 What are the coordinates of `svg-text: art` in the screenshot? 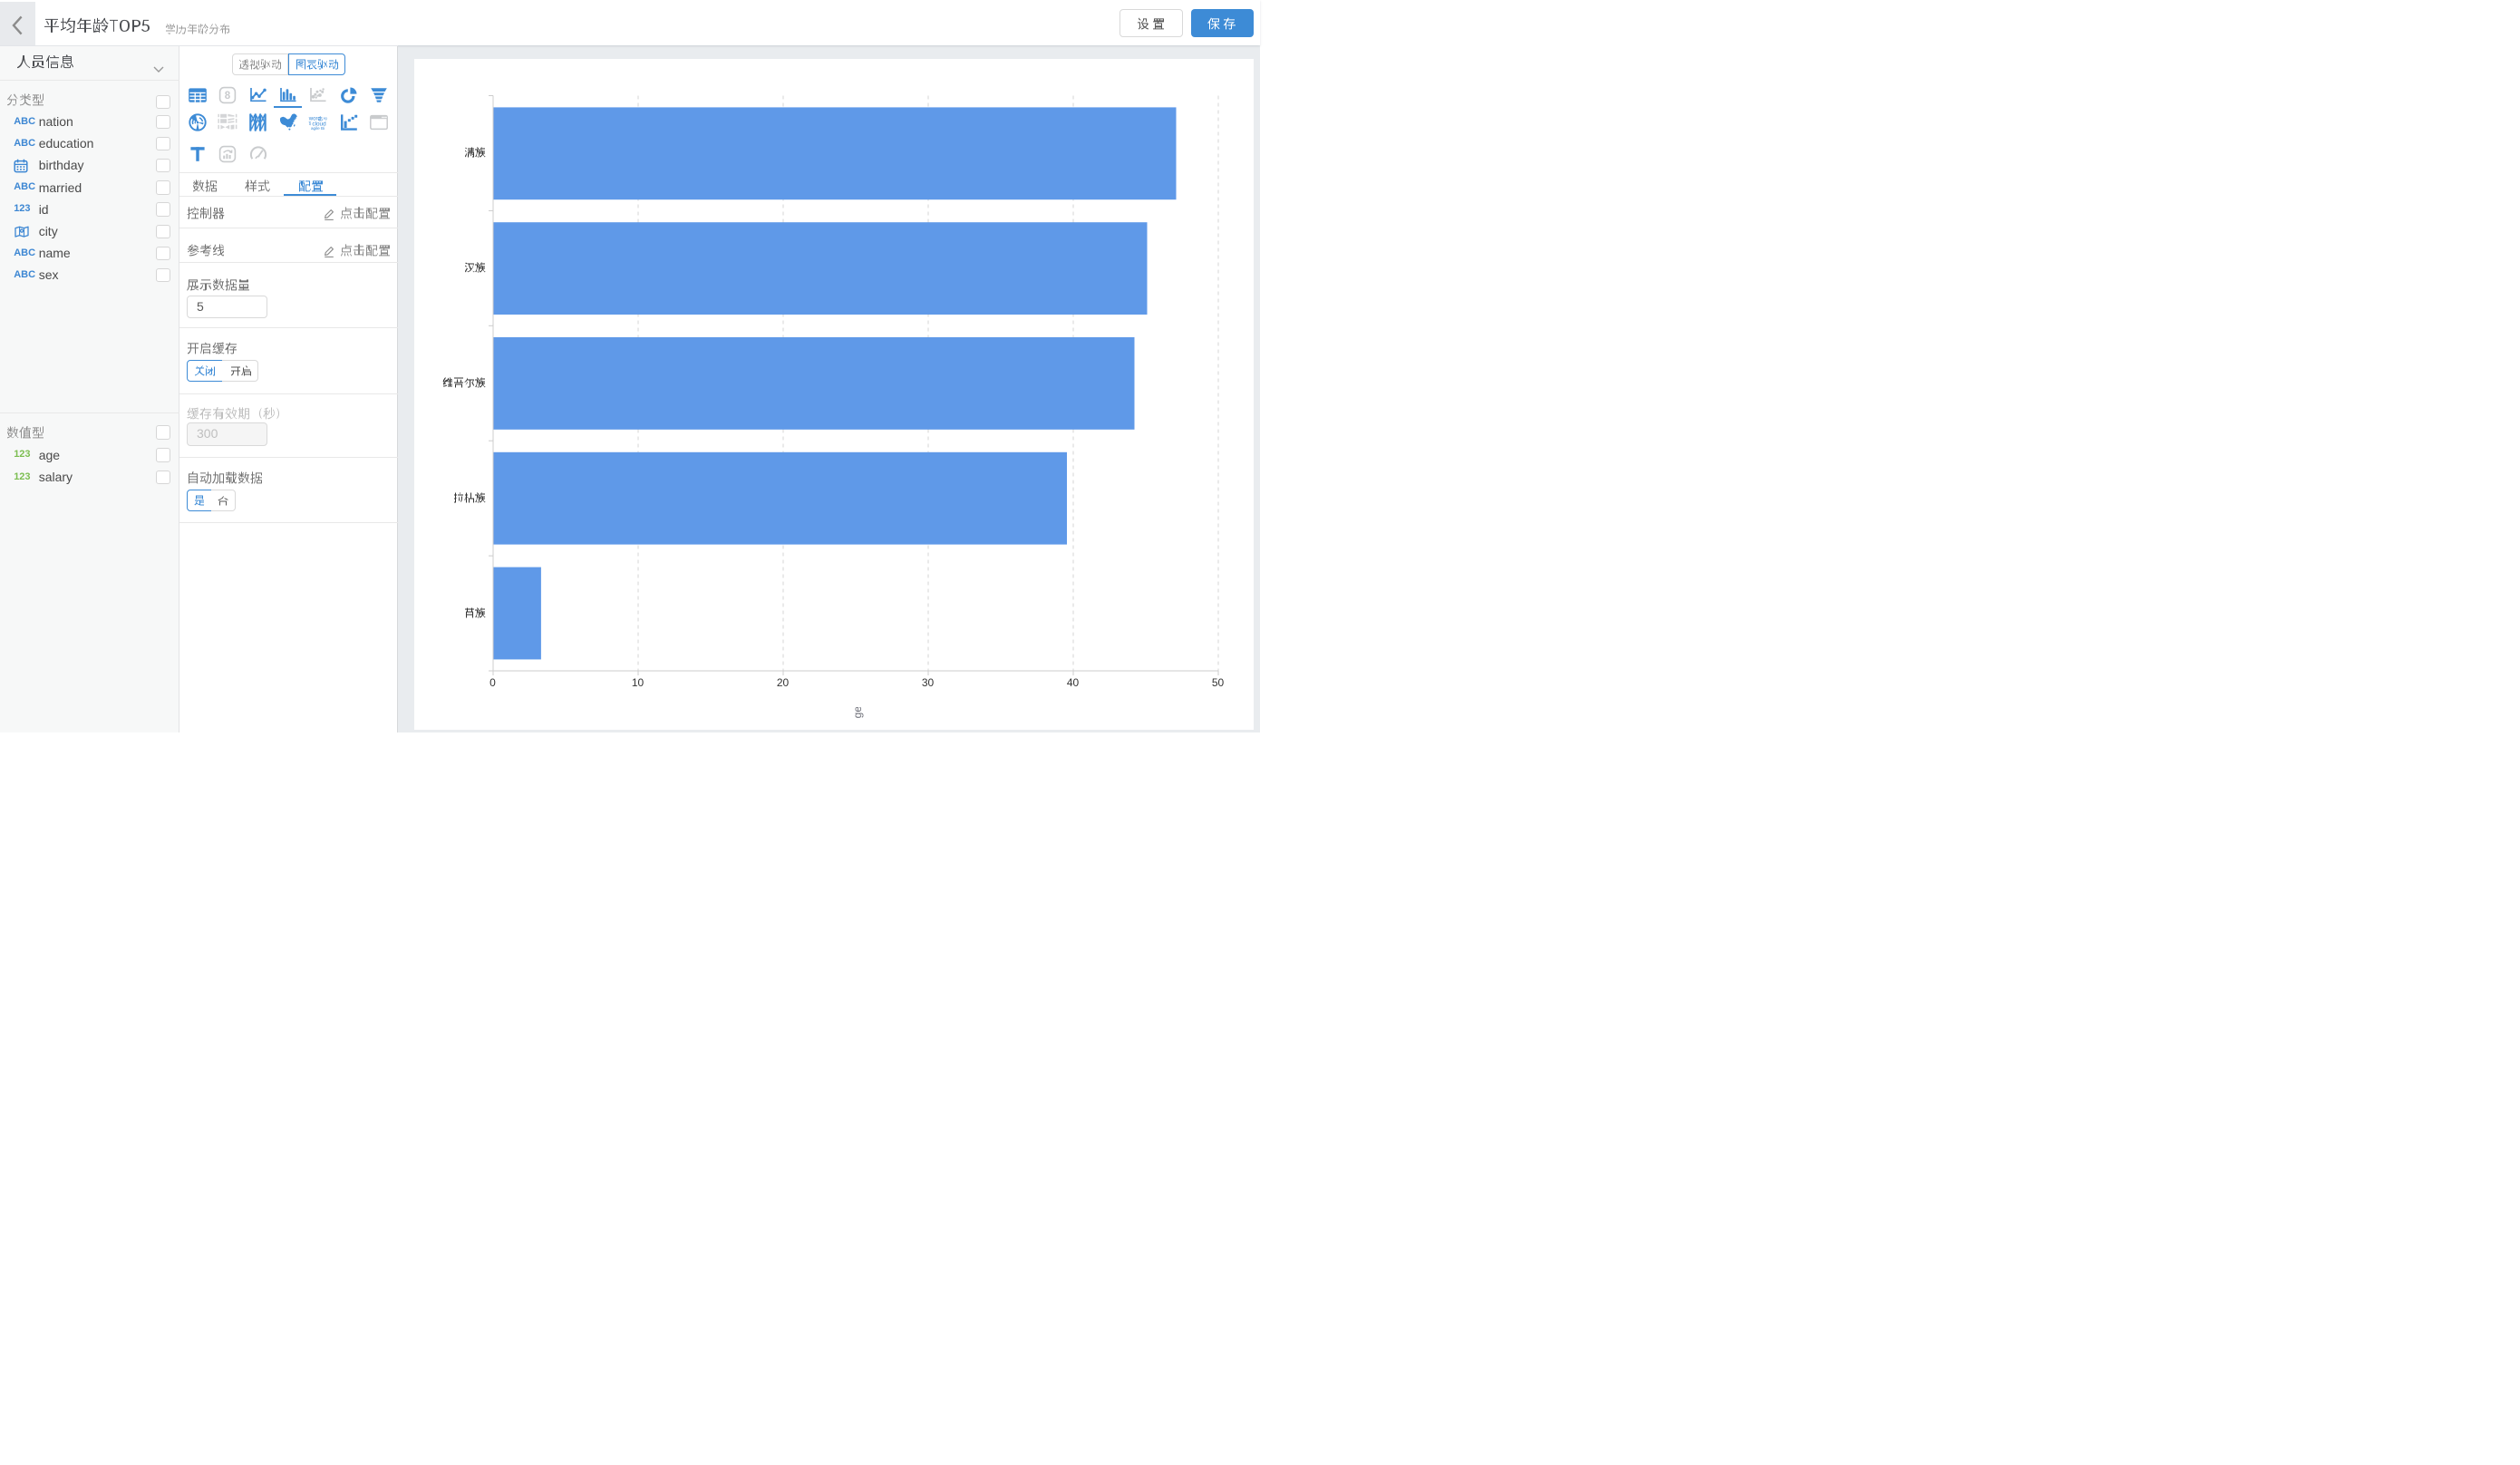 It's located at (310, 123).